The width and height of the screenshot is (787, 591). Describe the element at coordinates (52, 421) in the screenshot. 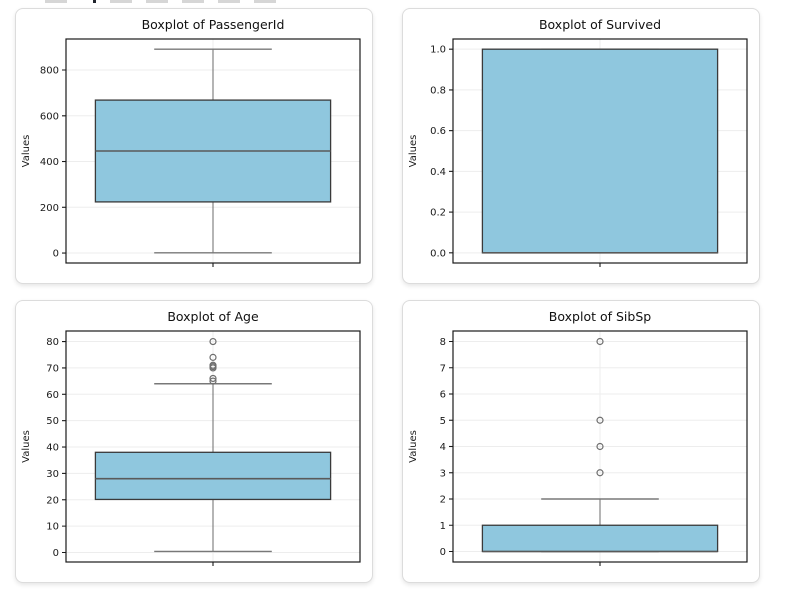

I see `svg-text: 50` at that location.